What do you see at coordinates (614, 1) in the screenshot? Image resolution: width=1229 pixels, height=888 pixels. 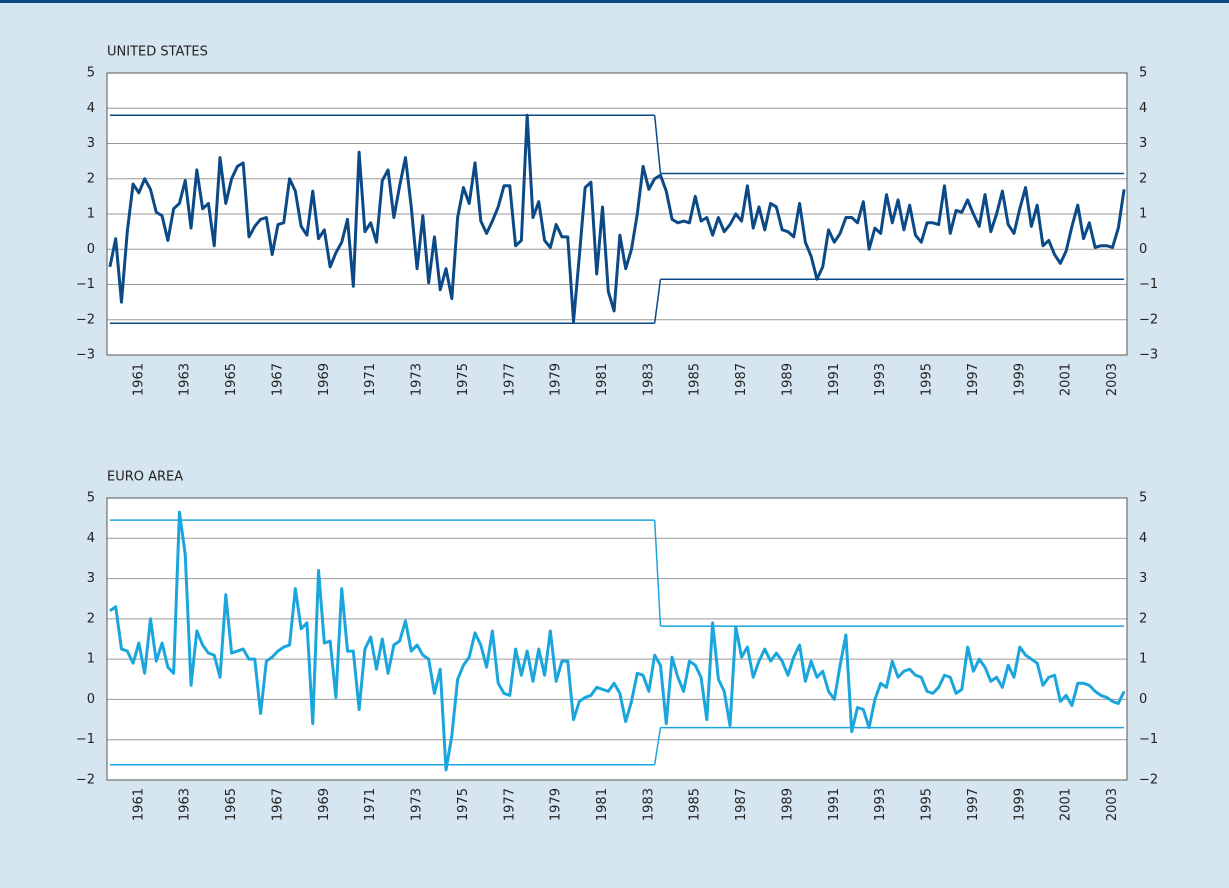 I see `top-rule` at bounding box center [614, 1].